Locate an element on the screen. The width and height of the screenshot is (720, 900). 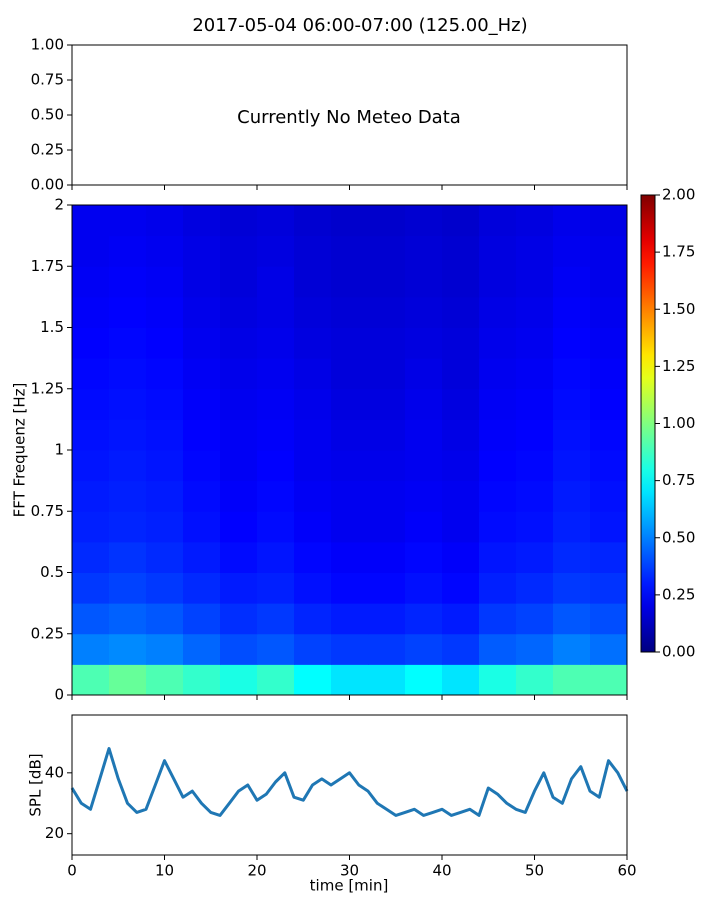
x-tick-label: 20 is located at coordinates (256, 871).